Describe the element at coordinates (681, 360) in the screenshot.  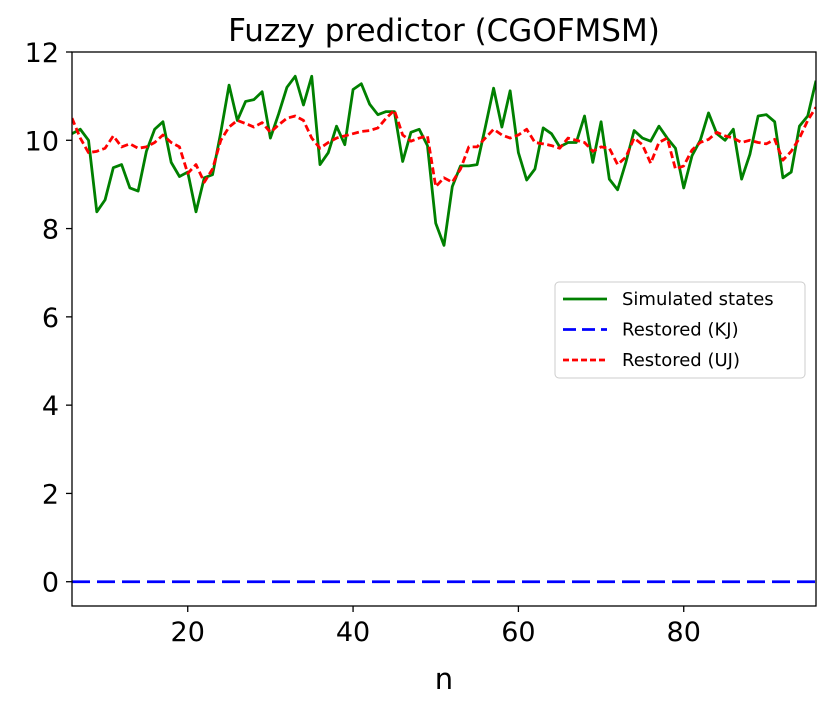
I see `legend-entry: Restored (UJ)` at that location.